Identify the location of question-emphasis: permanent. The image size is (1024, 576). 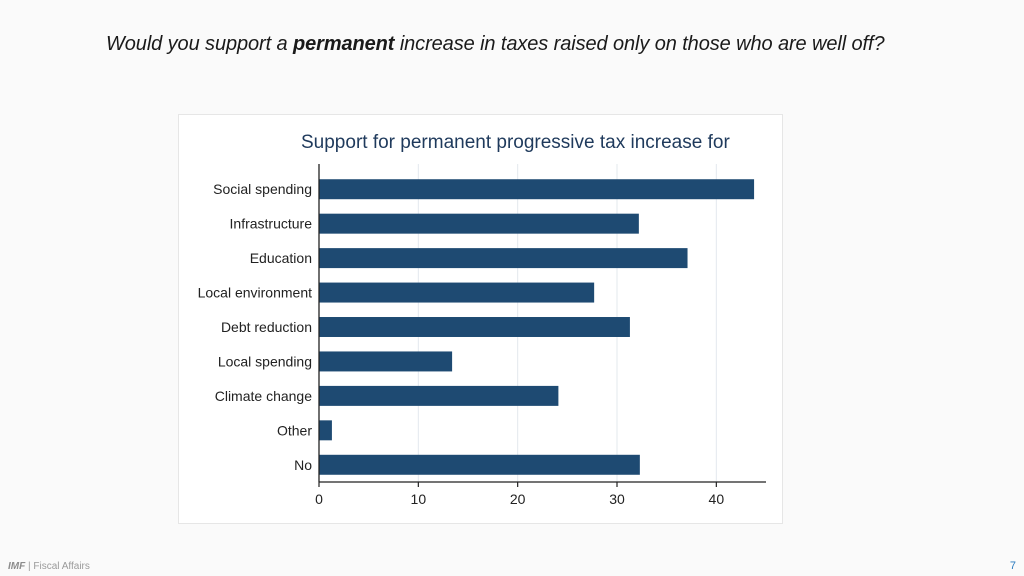
(344, 44).